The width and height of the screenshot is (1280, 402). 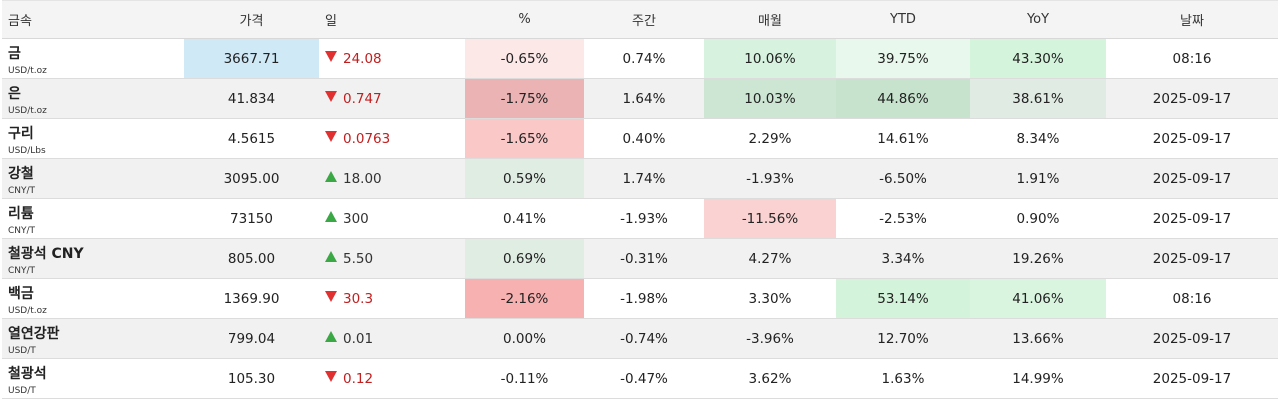 I want to click on day-change-cell: 5.50, so click(x=392, y=258).